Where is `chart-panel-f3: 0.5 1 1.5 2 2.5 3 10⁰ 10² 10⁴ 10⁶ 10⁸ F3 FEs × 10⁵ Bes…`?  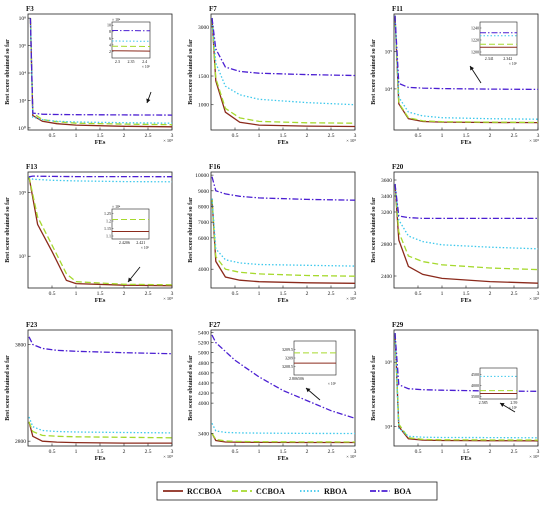 chart-panel-f3: 0.5 1 1.5 2 2.5 3 10⁰ 10² 10⁴ 10⁶ 10⁸ F3 FEs × 10⁵ Bes… is located at coordinates (89, 75).